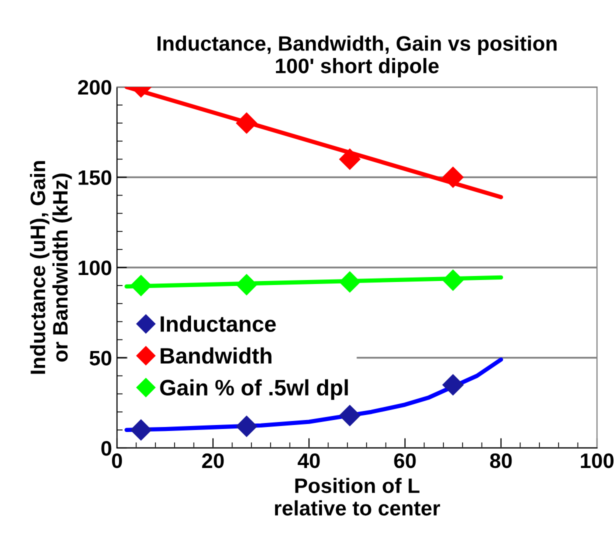 This screenshot has width=615, height=555. I want to click on y-tick-label: 200, so click(95, 87).